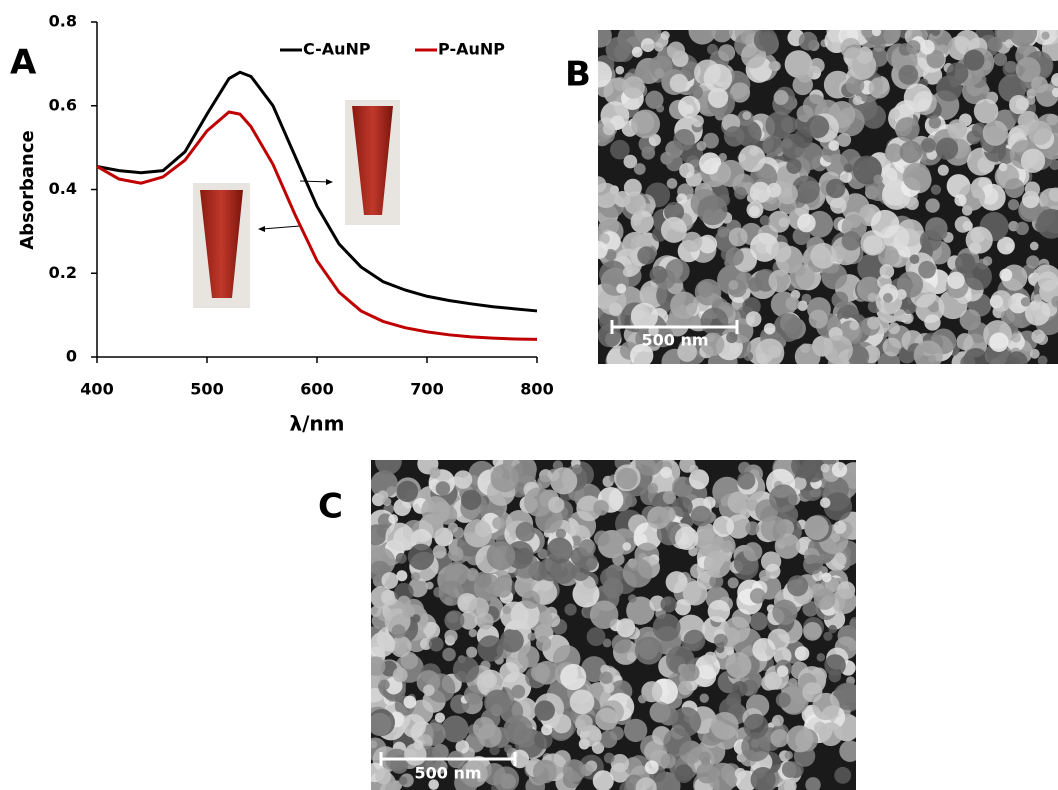  Describe the element at coordinates (281, 227) in the screenshot. I see `arrow` at that location.